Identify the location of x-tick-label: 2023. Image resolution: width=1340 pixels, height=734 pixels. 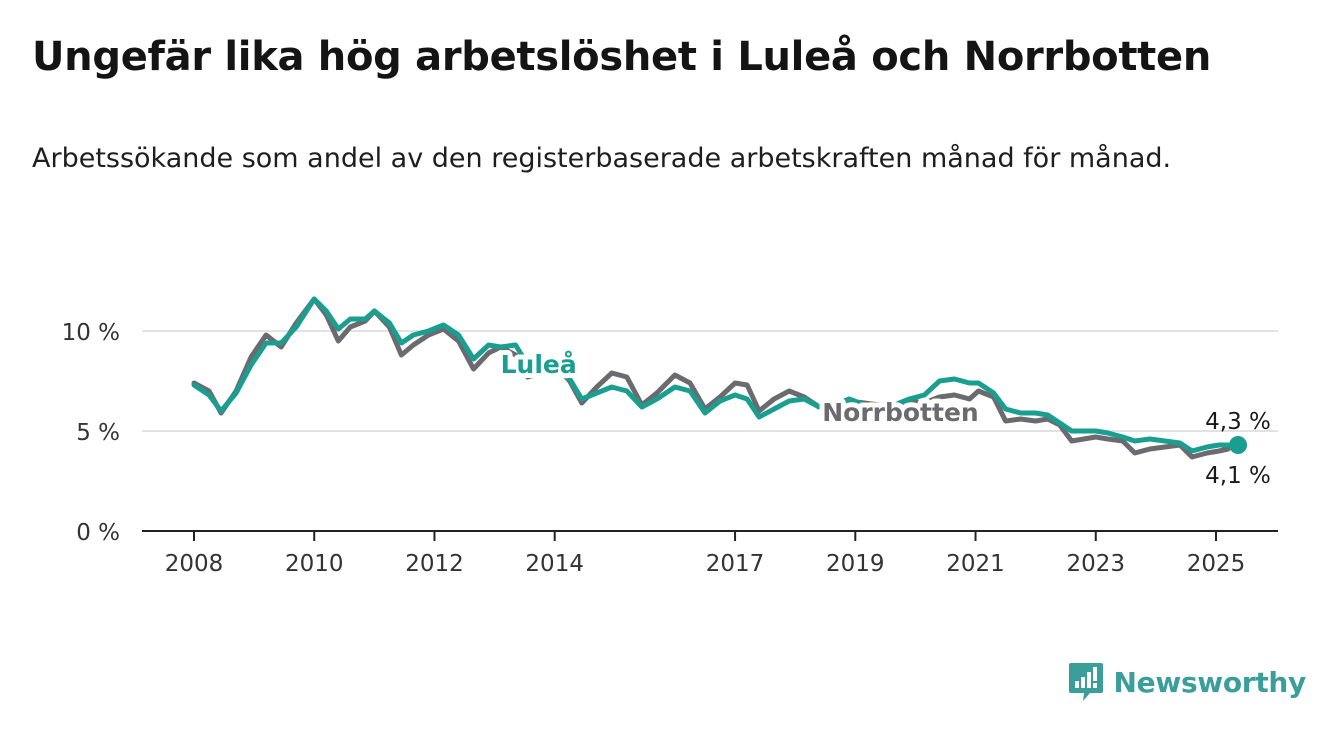
(1095, 564).